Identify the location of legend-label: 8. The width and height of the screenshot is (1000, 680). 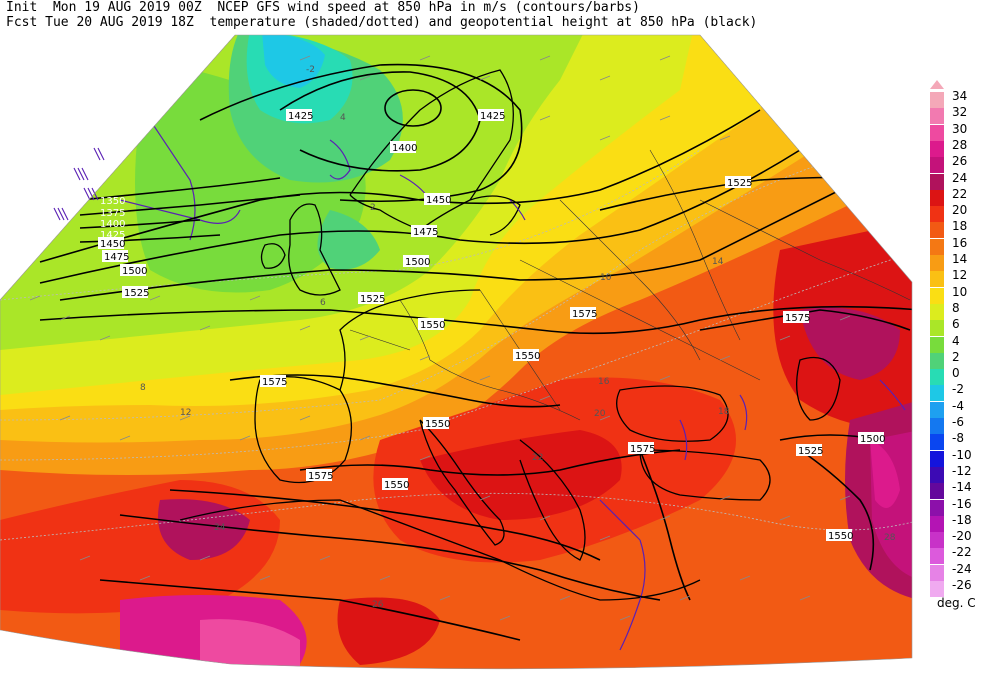
(956, 307).